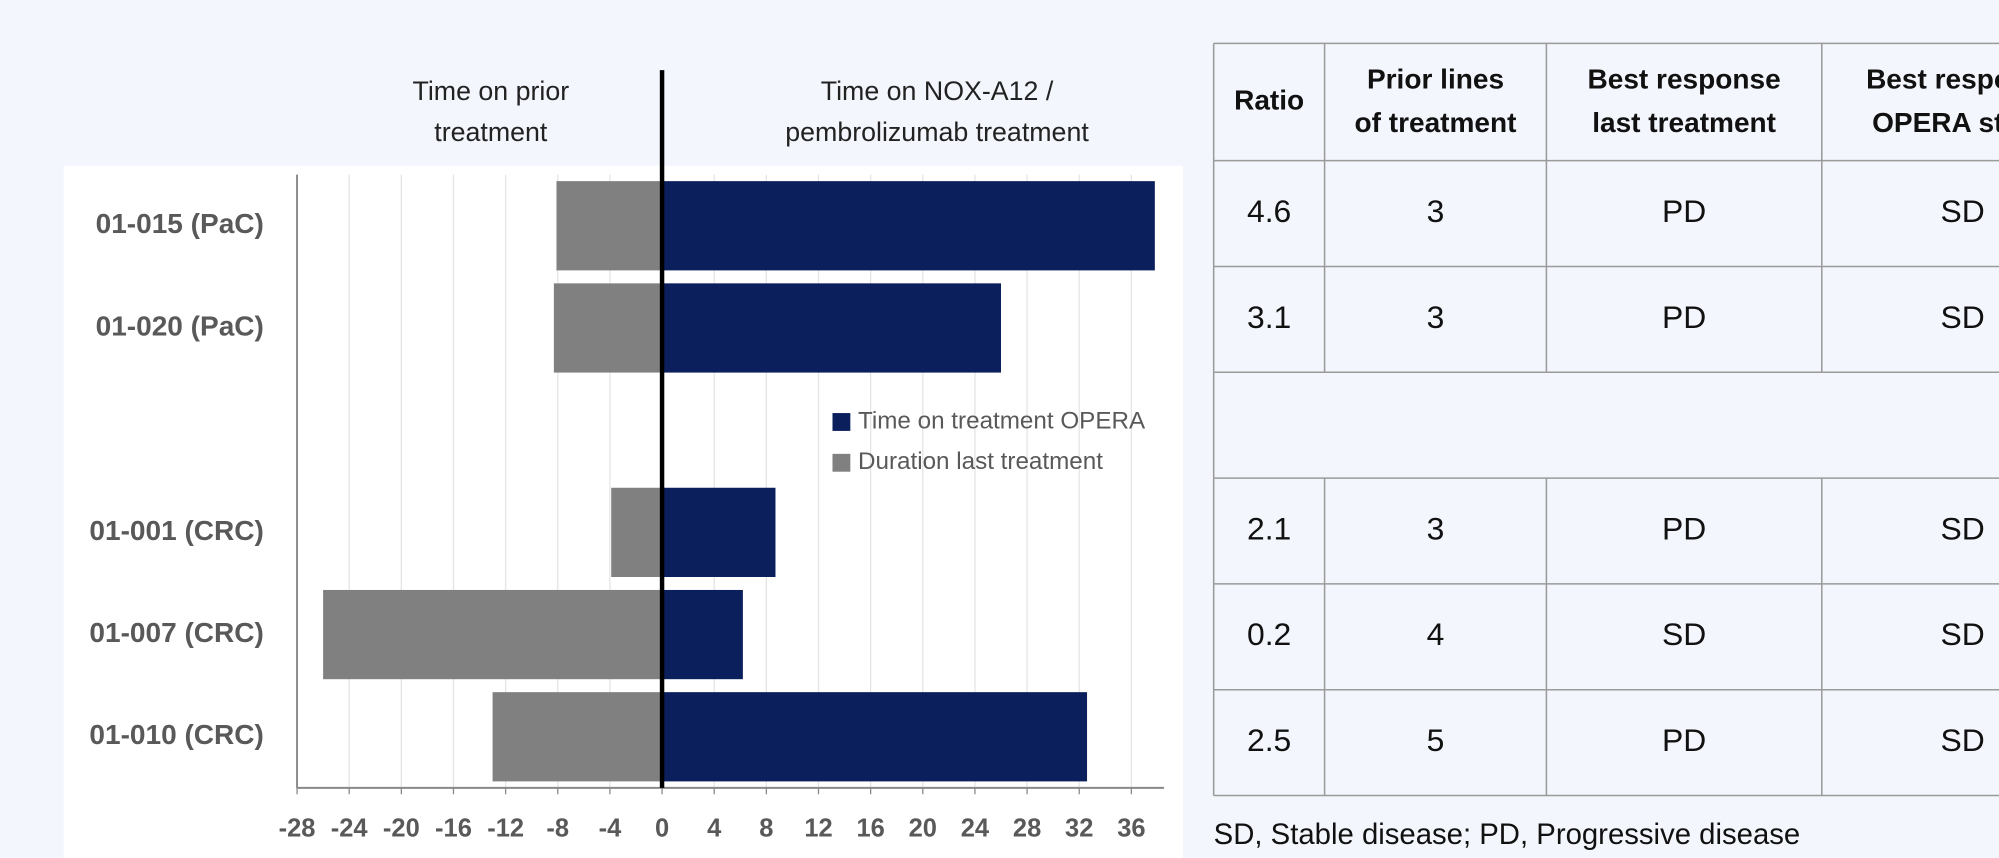  I want to click on table-header: Prior lines of treatment, so click(1436, 101).